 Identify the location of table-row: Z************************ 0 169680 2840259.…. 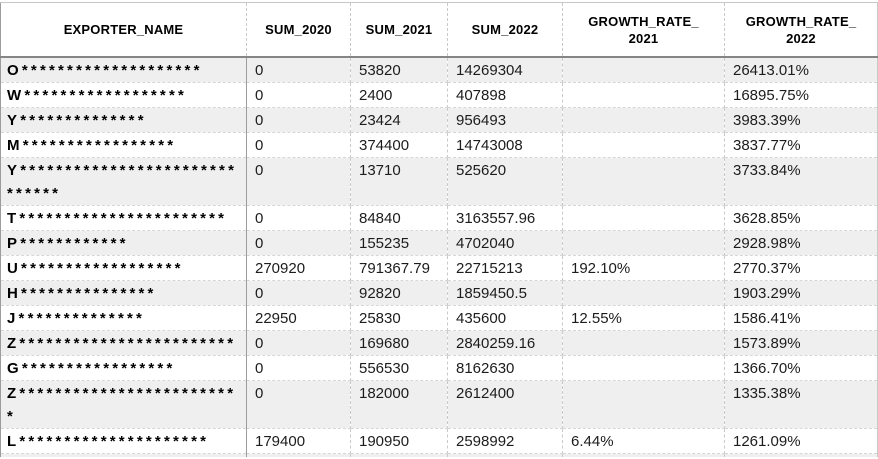
(439, 343).